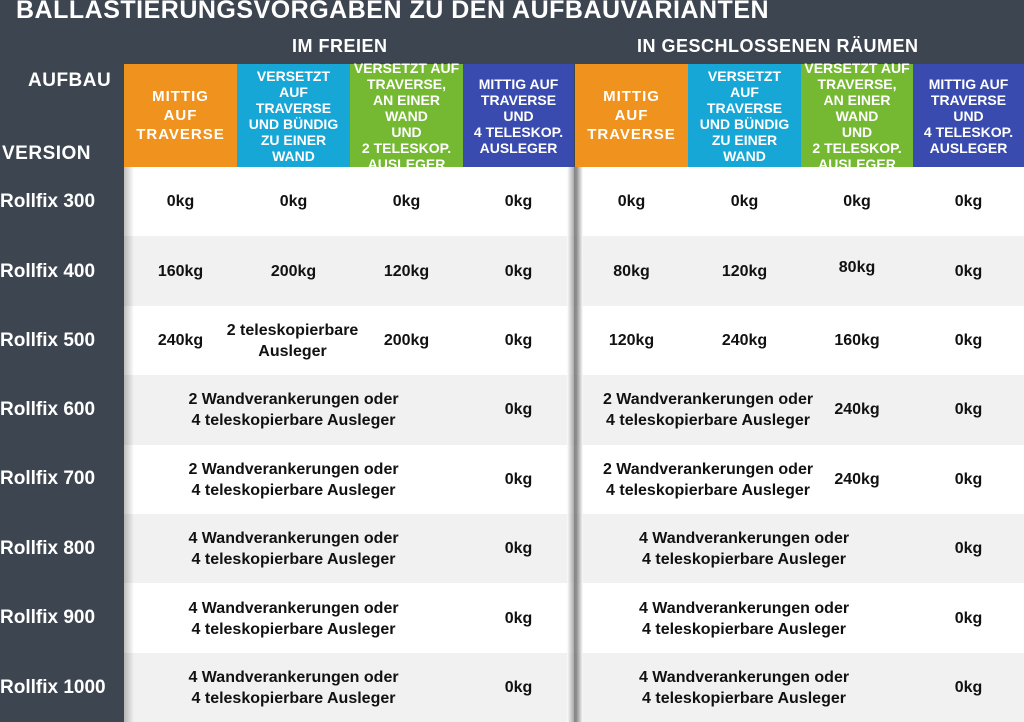 The image size is (1024, 722). Describe the element at coordinates (631, 115) in the screenshot. I see `column-header-indoor-mittig: MITTIG AUF TRAVERSE` at that location.